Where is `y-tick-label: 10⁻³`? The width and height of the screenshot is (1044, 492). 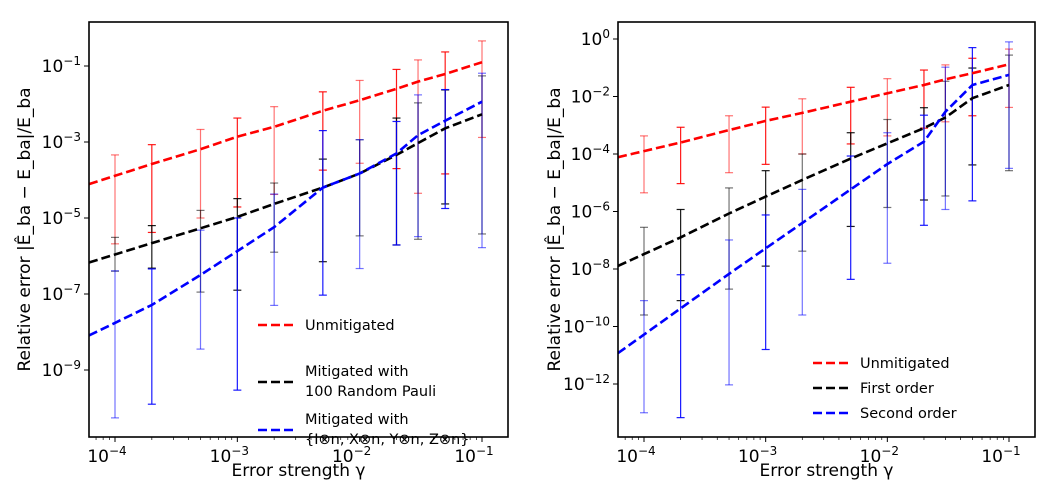 y-tick-label: 10⁻³ is located at coordinates (61, 141).